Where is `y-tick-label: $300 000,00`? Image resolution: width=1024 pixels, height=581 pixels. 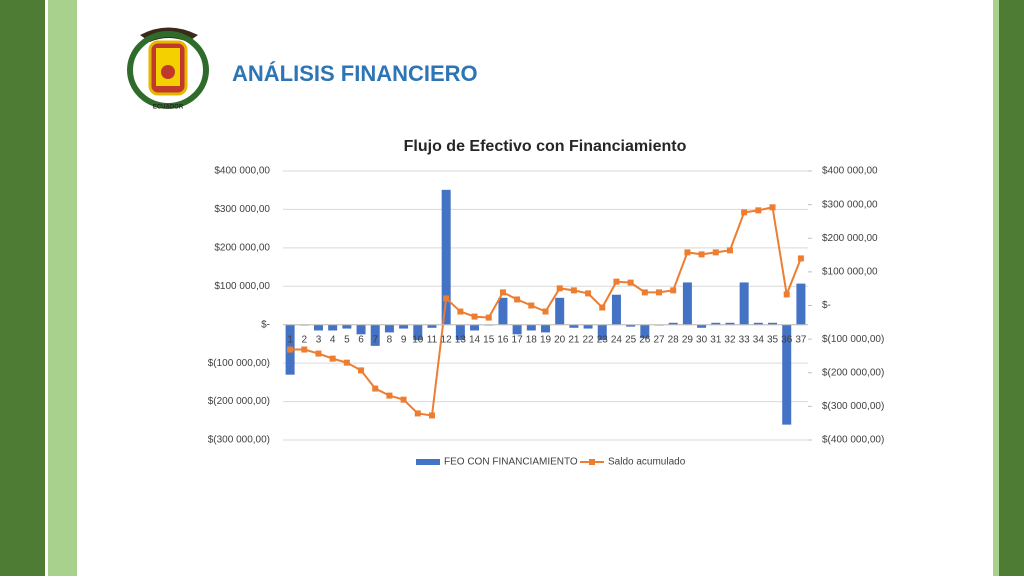 y-tick-label: $300 000,00 is located at coordinates (242, 209).